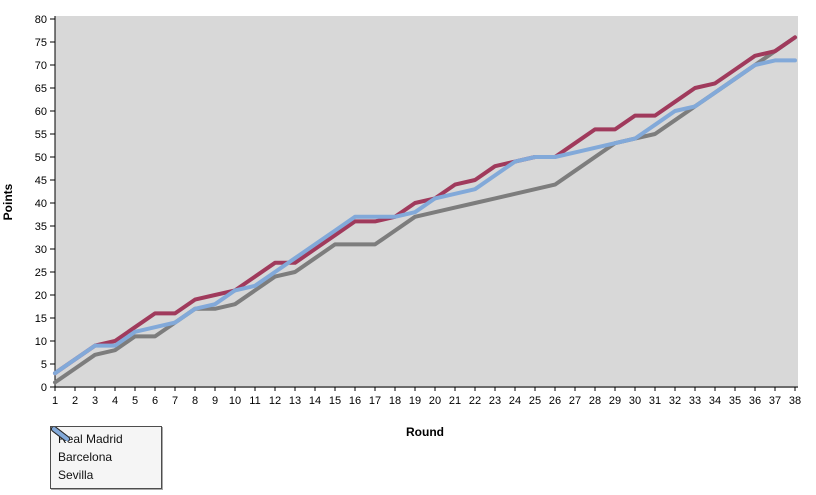 The width and height of the screenshot is (816, 495). I want to click on legend-label: Barcelona, so click(85, 457).